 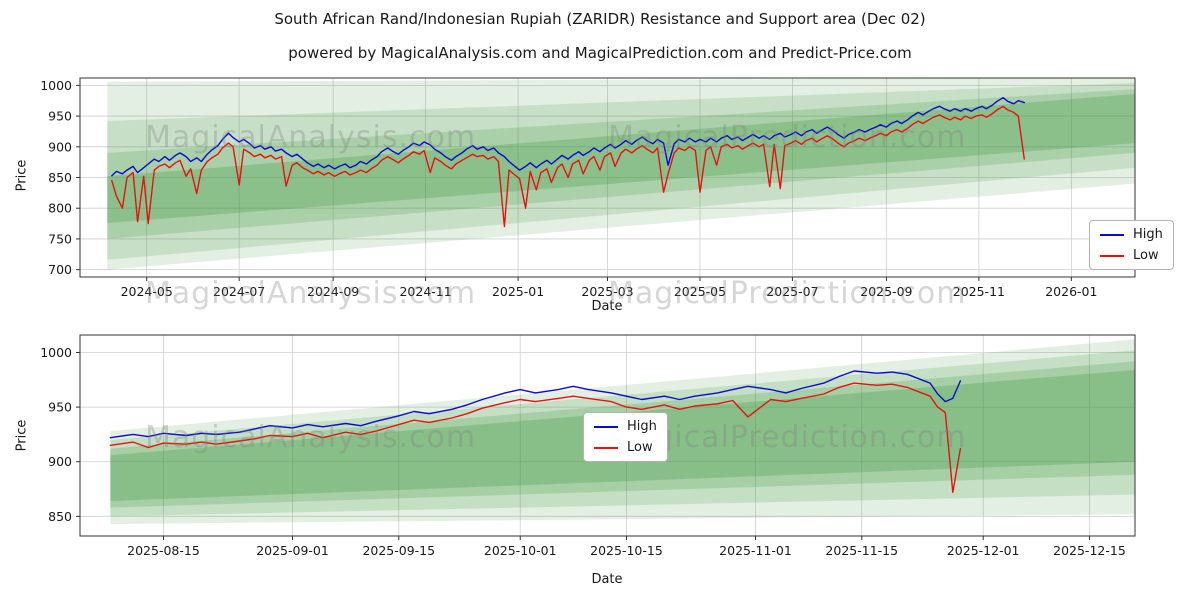 I want to click on svg-text: 2025-08-15, so click(x=163, y=550).